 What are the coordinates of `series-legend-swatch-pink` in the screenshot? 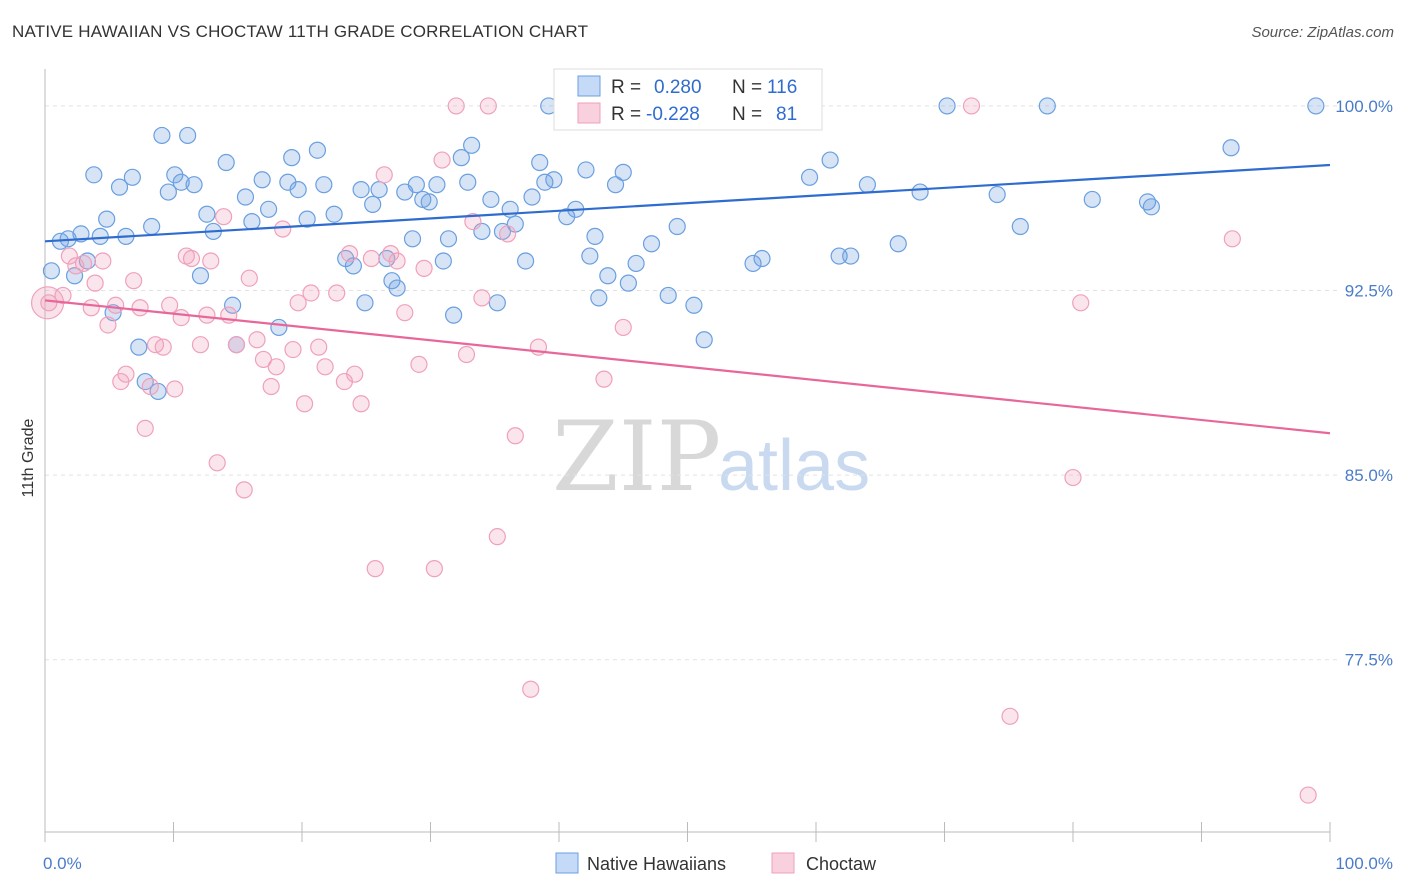 It's located at (783, 863).